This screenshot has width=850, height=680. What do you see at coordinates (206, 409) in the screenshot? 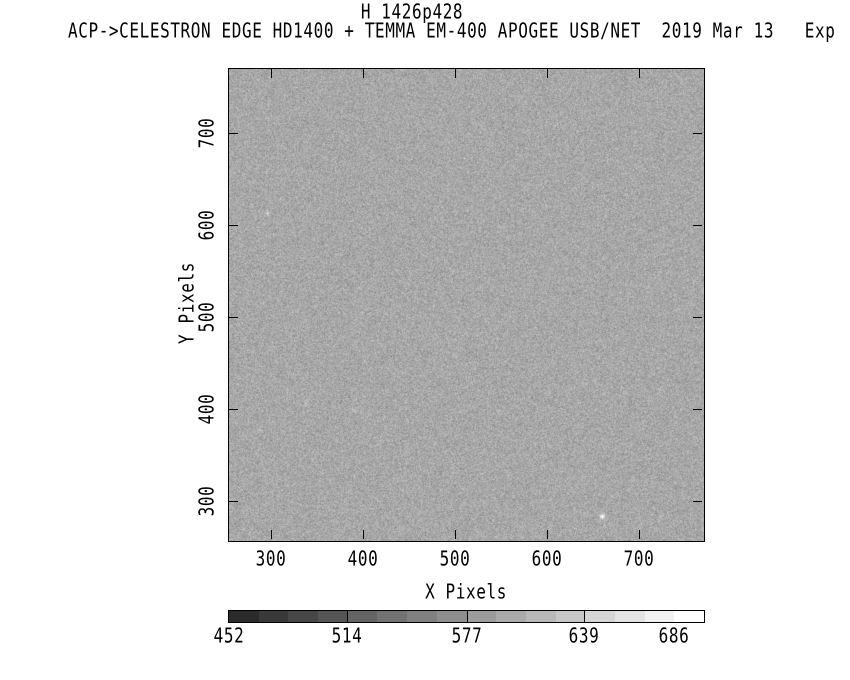
I see `y-tick-label: 400` at bounding box center [206, 409].